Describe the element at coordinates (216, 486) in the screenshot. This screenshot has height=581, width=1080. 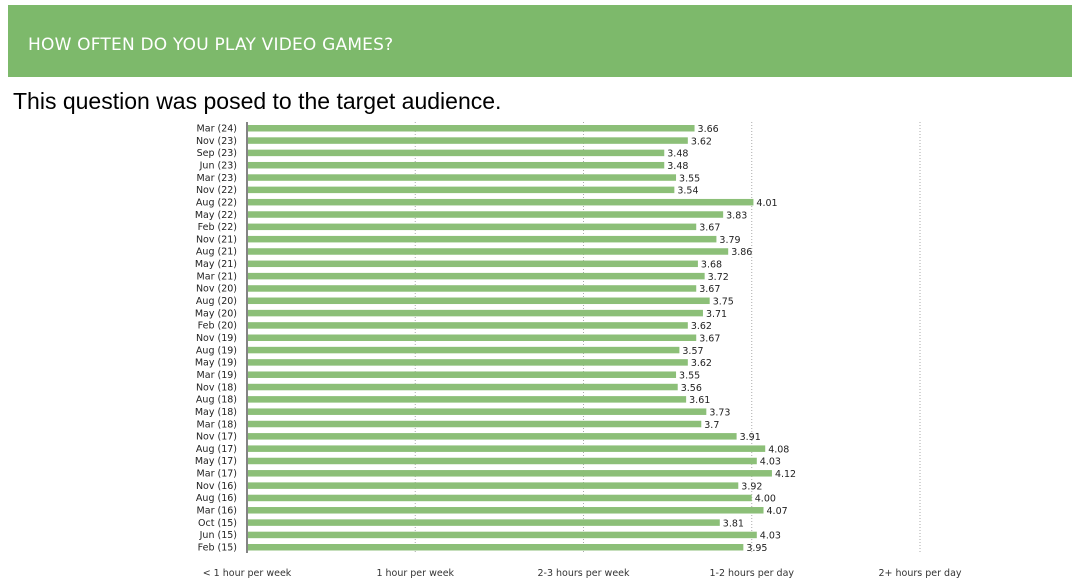
I see `y-tick-label: Nov (16)` at that location.